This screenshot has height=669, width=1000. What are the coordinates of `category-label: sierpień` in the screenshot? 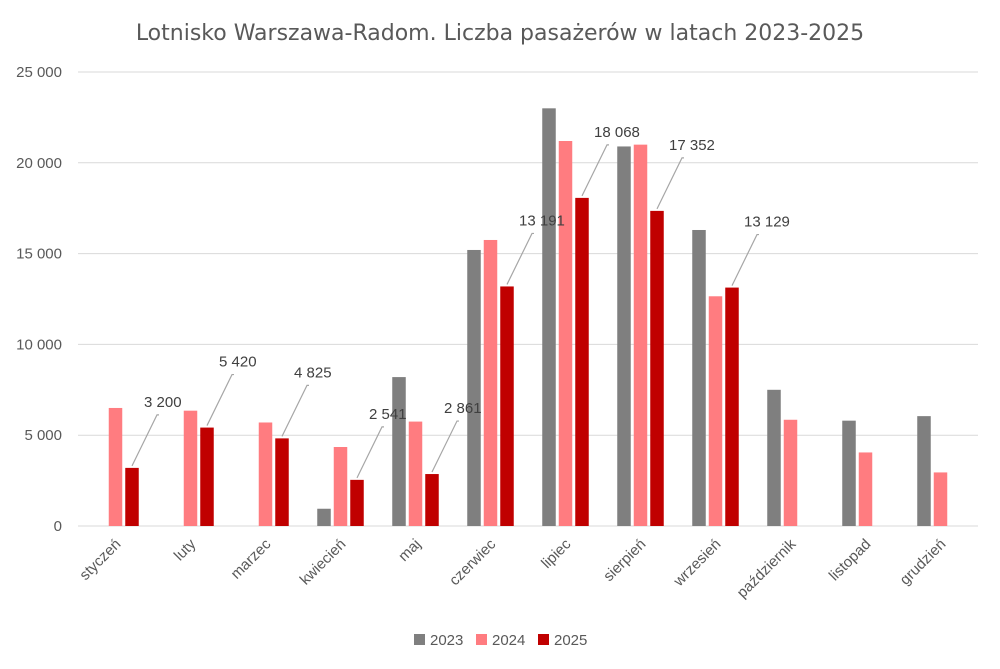 It's located at (624, 560).